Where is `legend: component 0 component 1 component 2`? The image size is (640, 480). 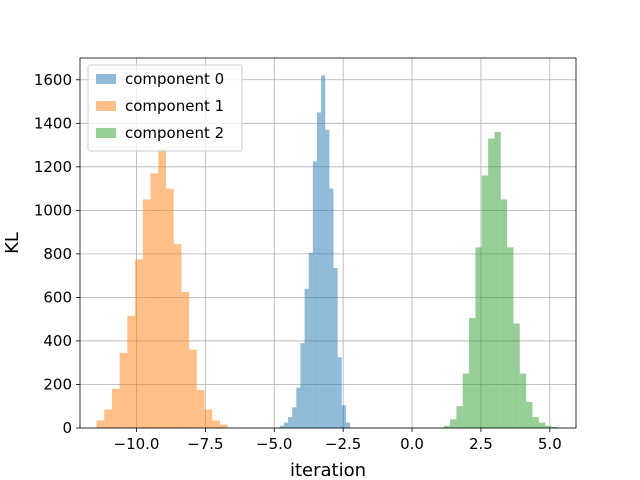
legend: component 0 component 1 component 2 is located at coordinates (165, 108).